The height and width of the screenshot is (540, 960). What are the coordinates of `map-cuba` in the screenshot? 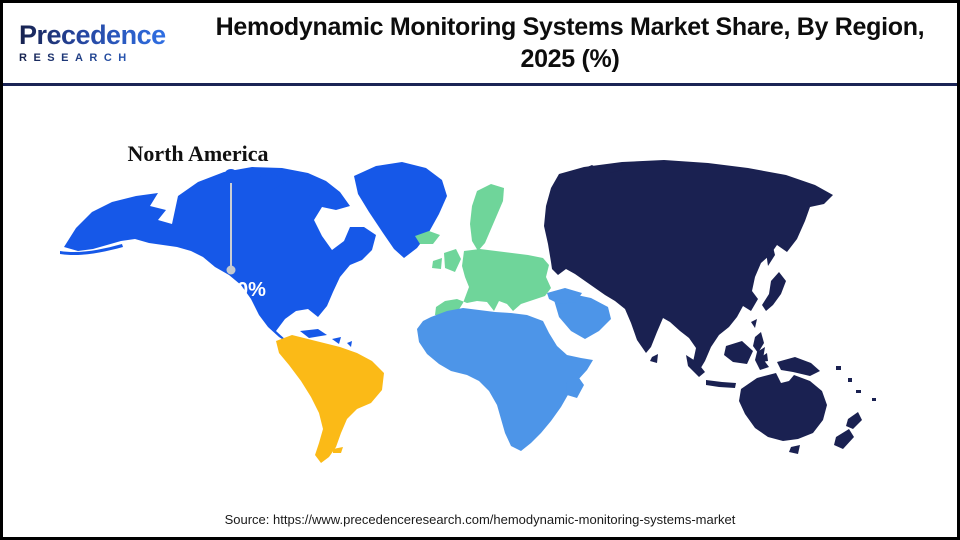 It's located at (313, 333).